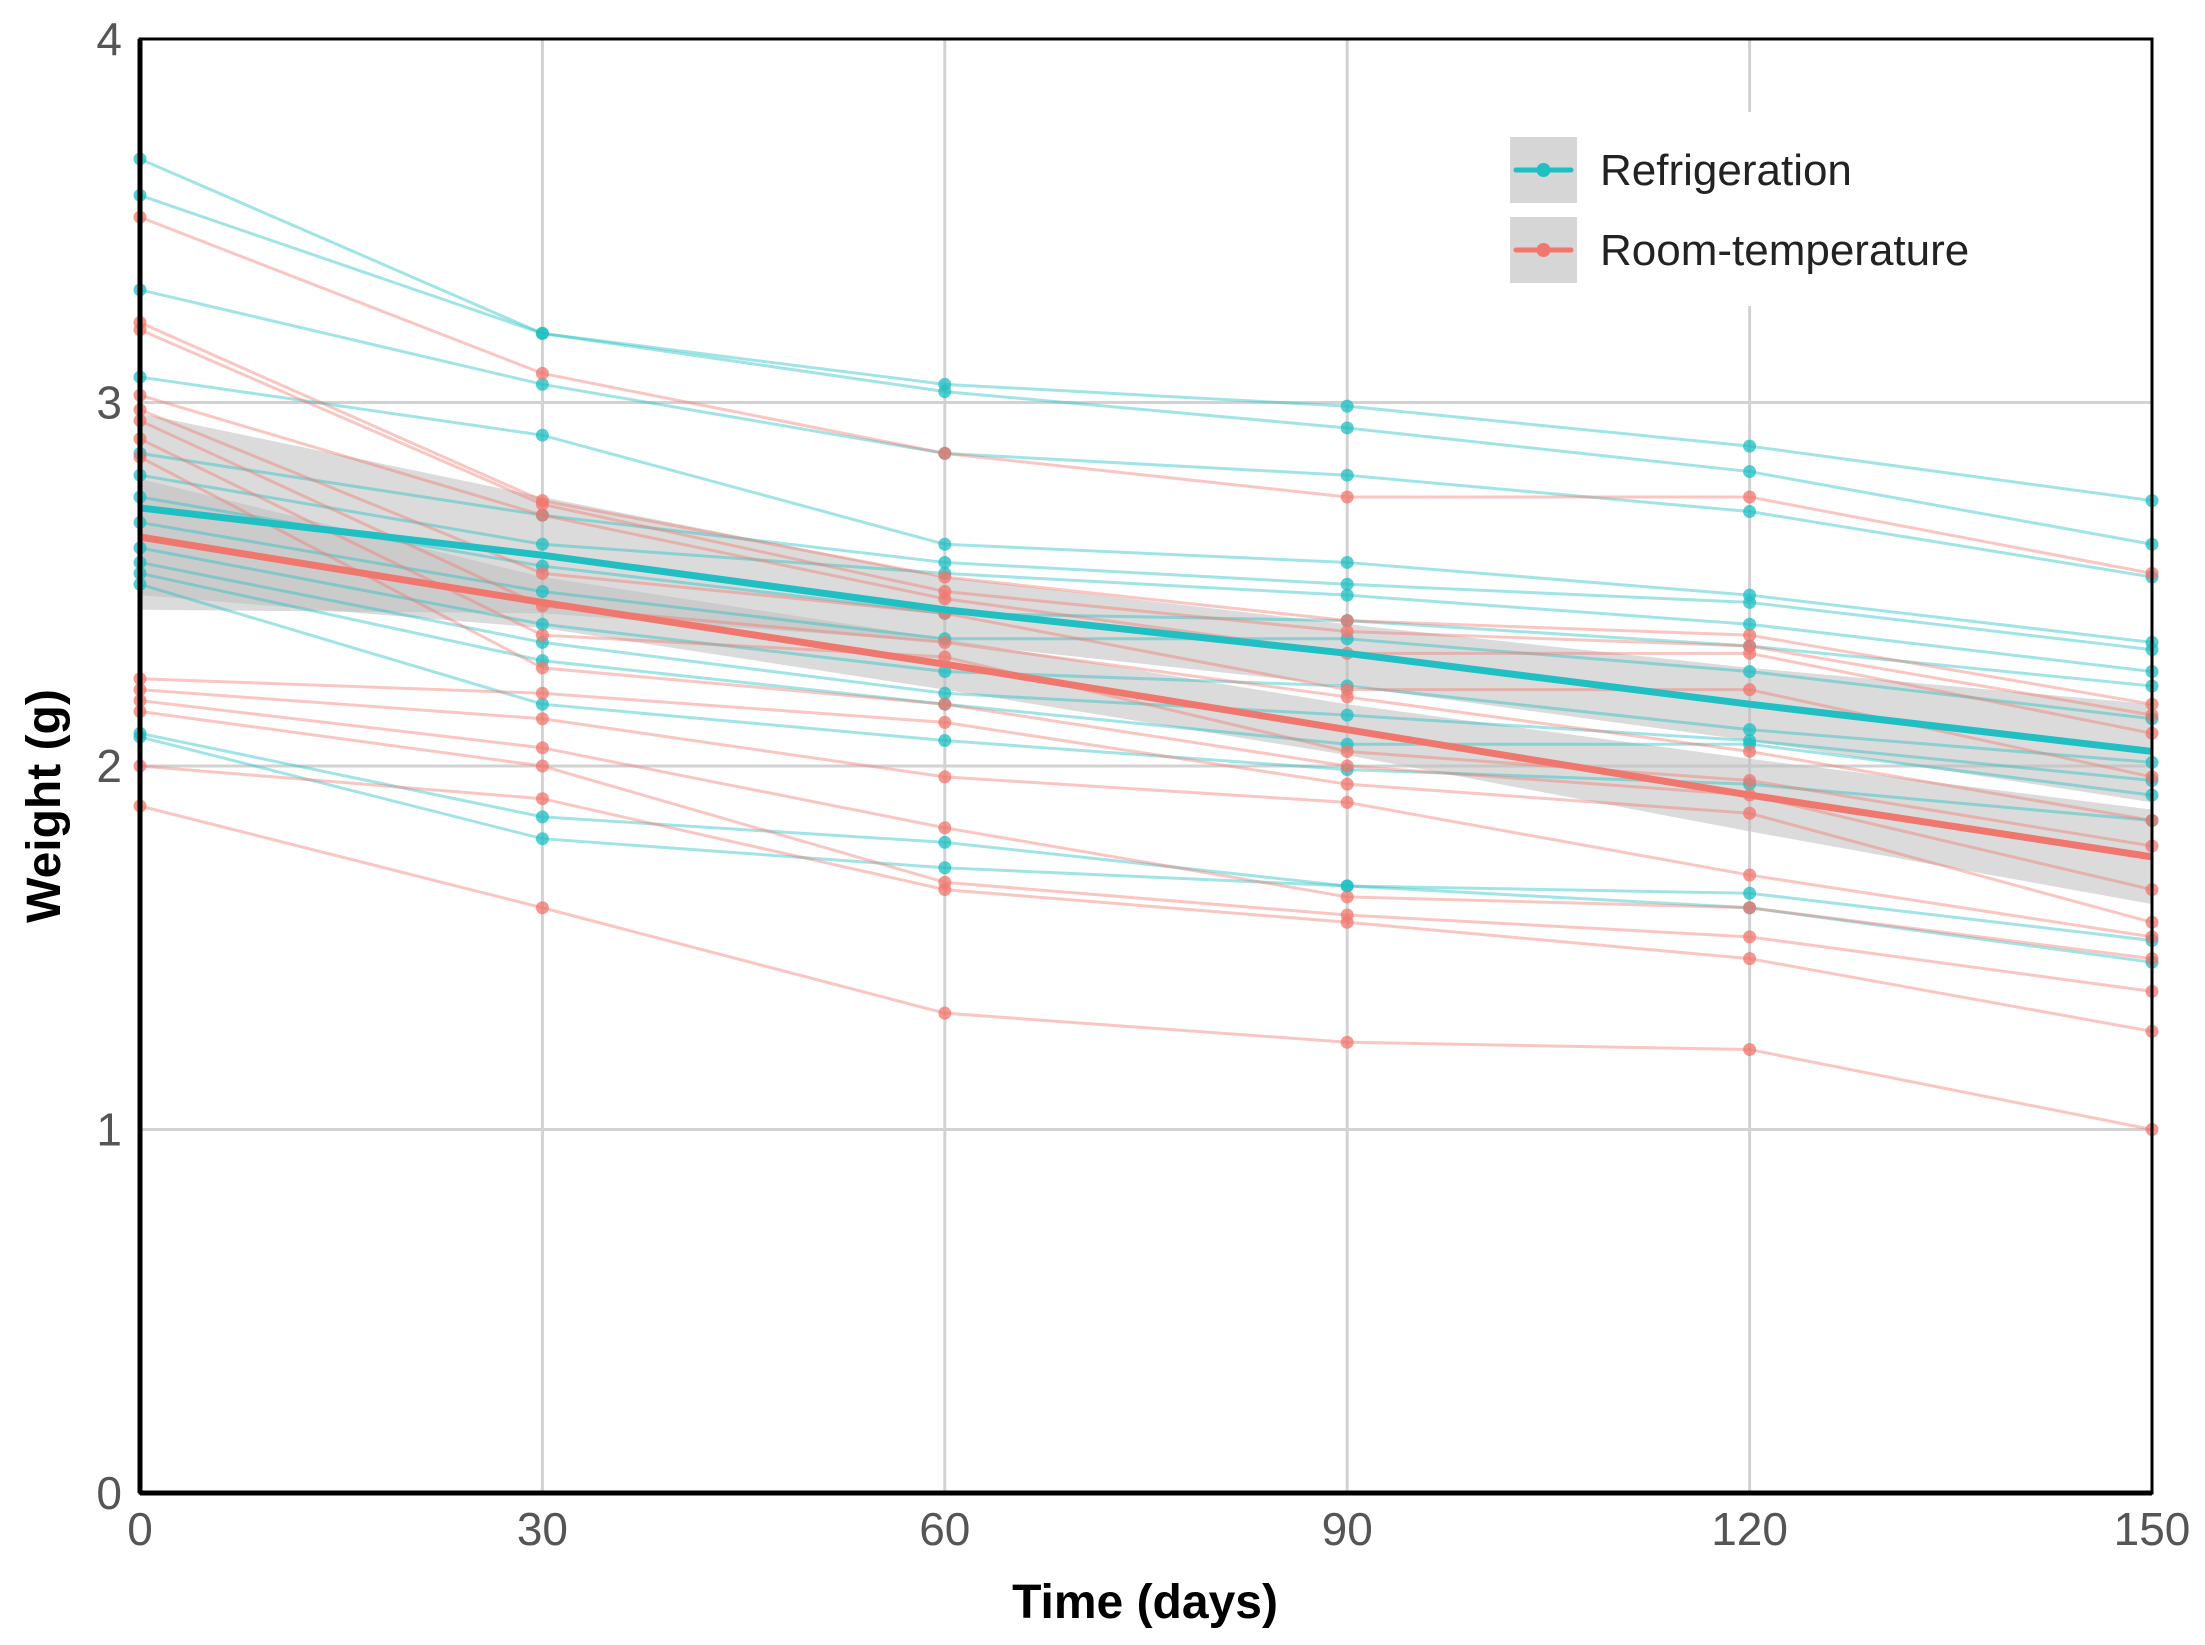 This screenshot has width=2205, height=1645. What do you see at coordinates (1347, 1529) in the screenshot?
I see `x-tick-label: 90` at bounding box center [1347, 1529].